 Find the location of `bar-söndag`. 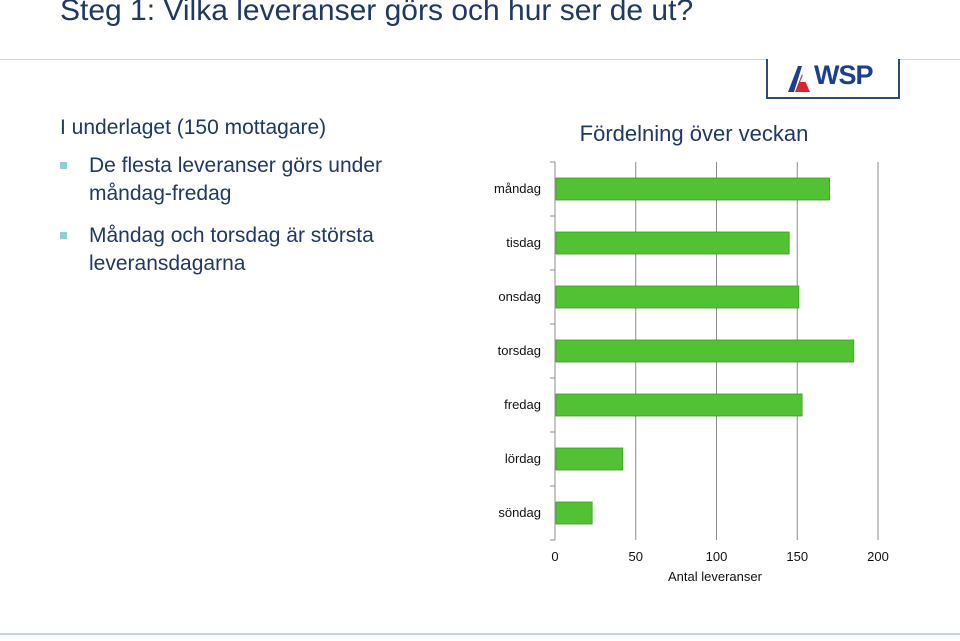

bar-söndag is located at coordinates (574, 513).